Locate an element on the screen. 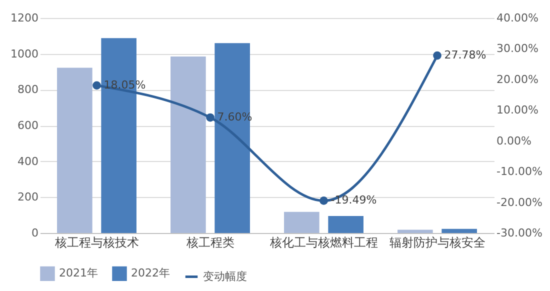 The image size is (550, 291). x-tick-label: 辐射防护与核安全 is located at coordinates (437, 243).